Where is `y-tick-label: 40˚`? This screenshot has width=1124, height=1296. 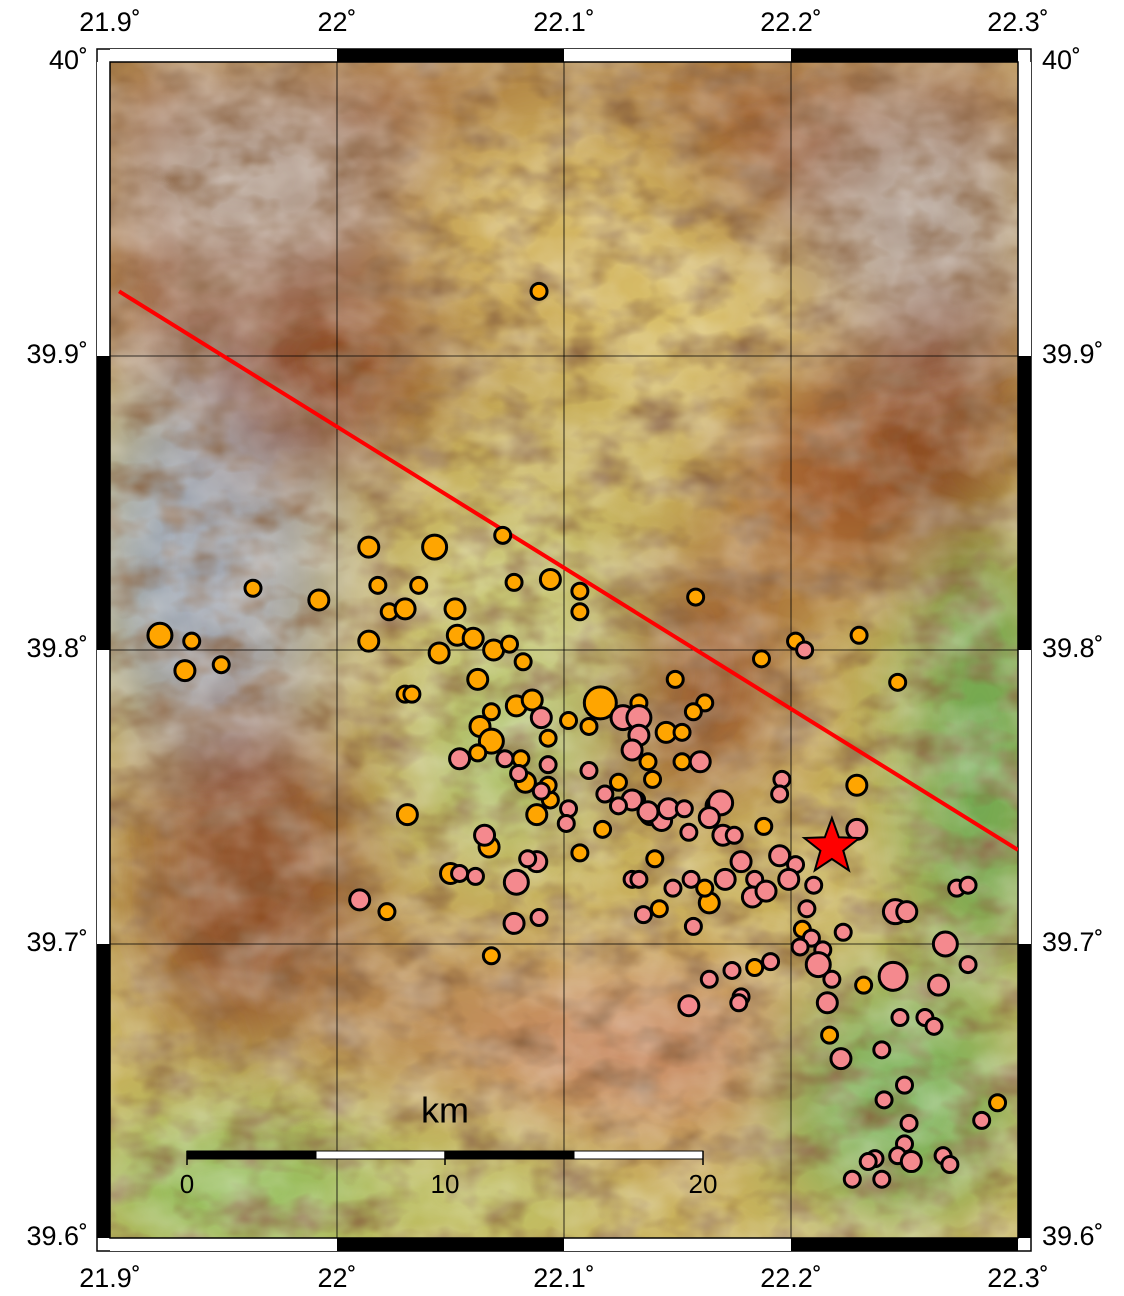 y-tick-label: 40˚ is located at coordinates (1061, 60).